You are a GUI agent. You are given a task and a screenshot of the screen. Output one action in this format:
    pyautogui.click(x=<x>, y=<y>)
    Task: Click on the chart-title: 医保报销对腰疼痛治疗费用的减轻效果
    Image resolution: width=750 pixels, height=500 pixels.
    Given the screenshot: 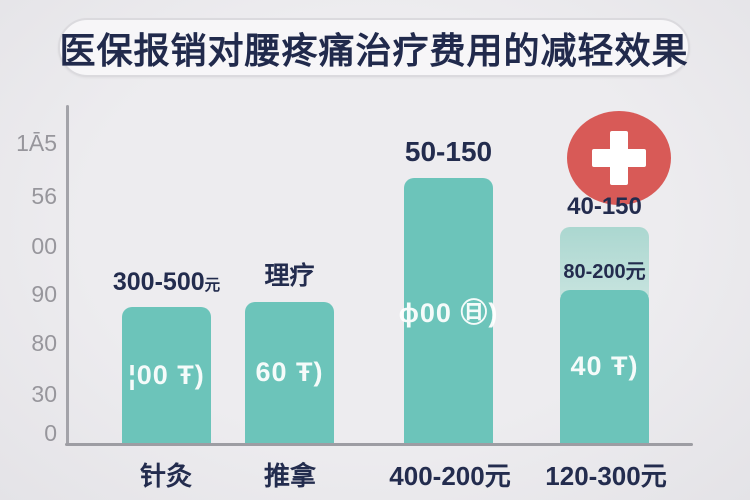 What is the action you would take?
    pyautogui.click(x=374, y=50)
    